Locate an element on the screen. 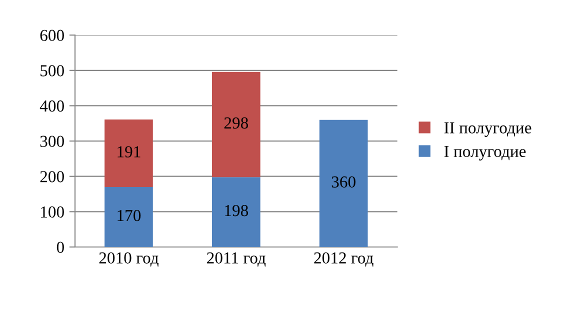  data-label: 198 is located at coordinates (236, 210).